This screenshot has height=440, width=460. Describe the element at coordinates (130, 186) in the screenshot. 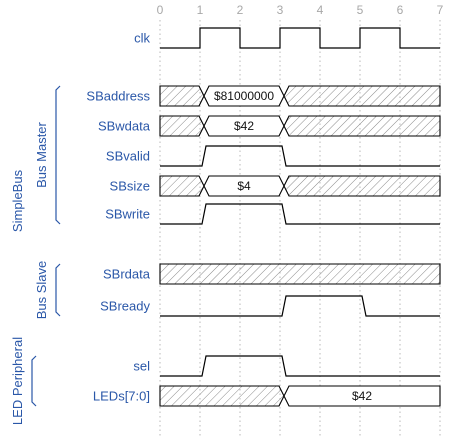

I see `signal-label-sbsize: SBsize` at that location.